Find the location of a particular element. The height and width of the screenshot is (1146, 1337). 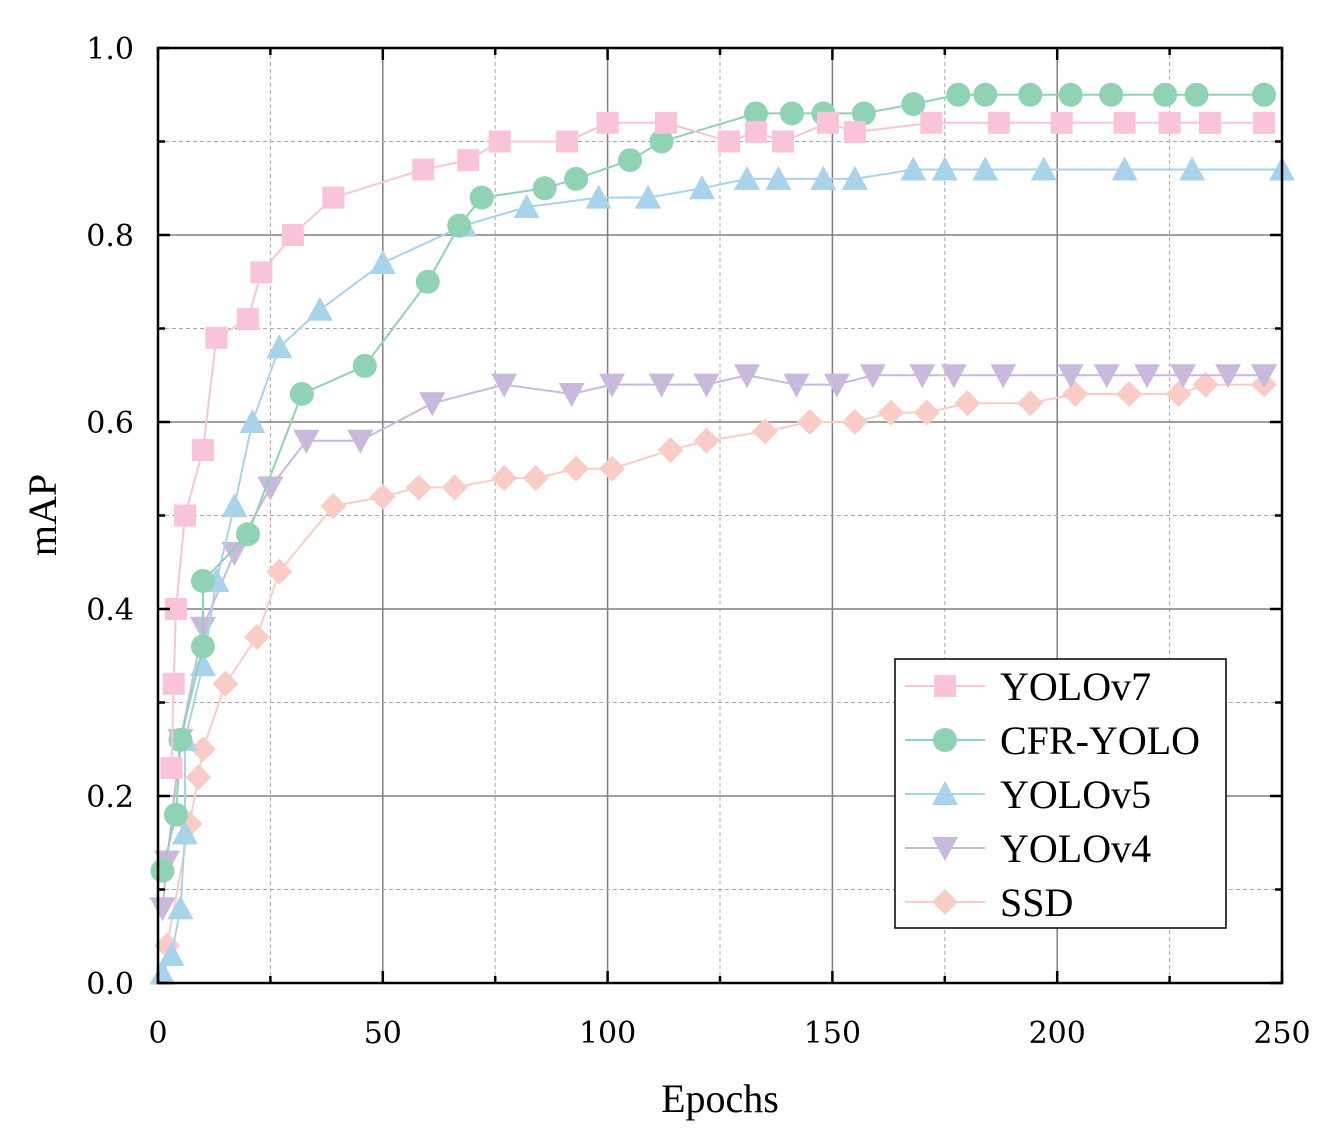

legend-label: YOLOv4 is located at coordinates (1075, 848).